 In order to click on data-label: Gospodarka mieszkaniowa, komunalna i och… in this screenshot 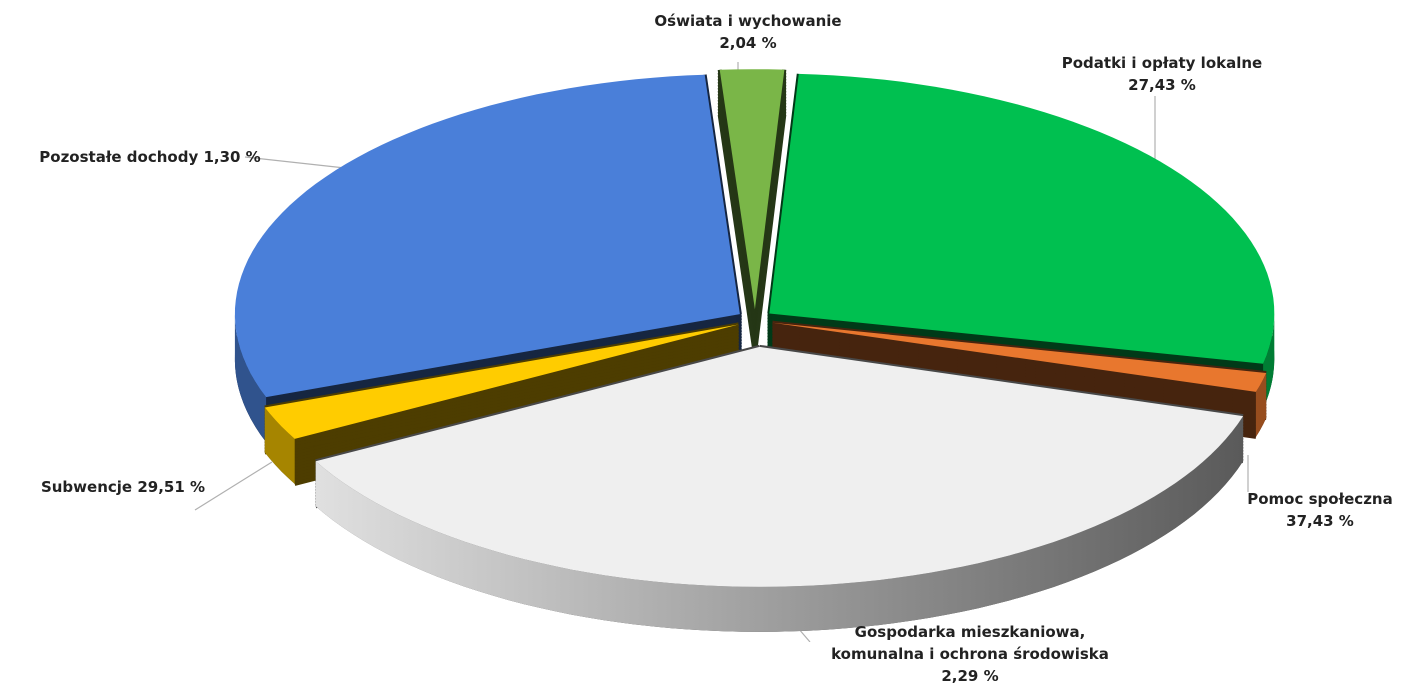, I will do `click(970, 654)`.